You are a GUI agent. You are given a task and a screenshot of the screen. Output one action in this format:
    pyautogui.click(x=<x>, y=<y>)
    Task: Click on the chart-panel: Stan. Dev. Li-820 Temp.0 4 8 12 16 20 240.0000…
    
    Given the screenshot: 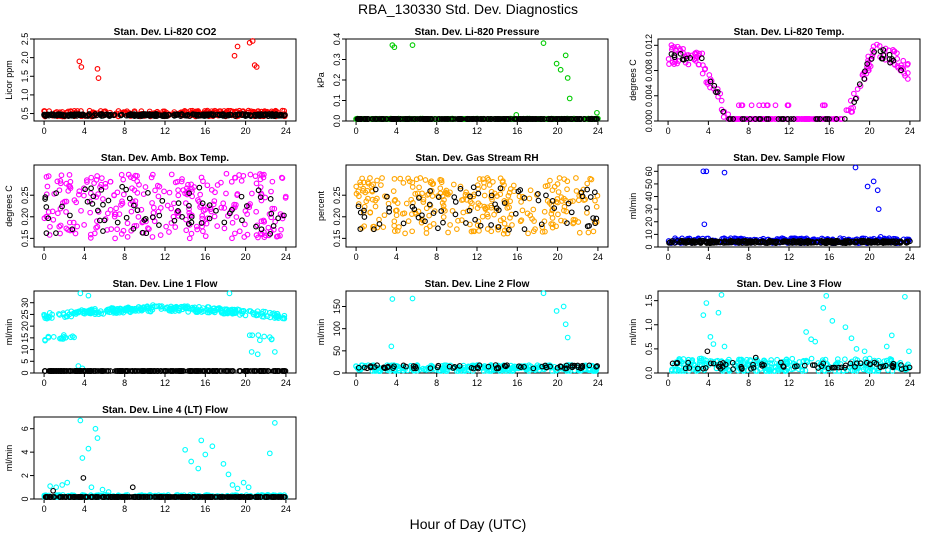 What is the action you would take?
    pyautogui.click(x=774, y=81)
    